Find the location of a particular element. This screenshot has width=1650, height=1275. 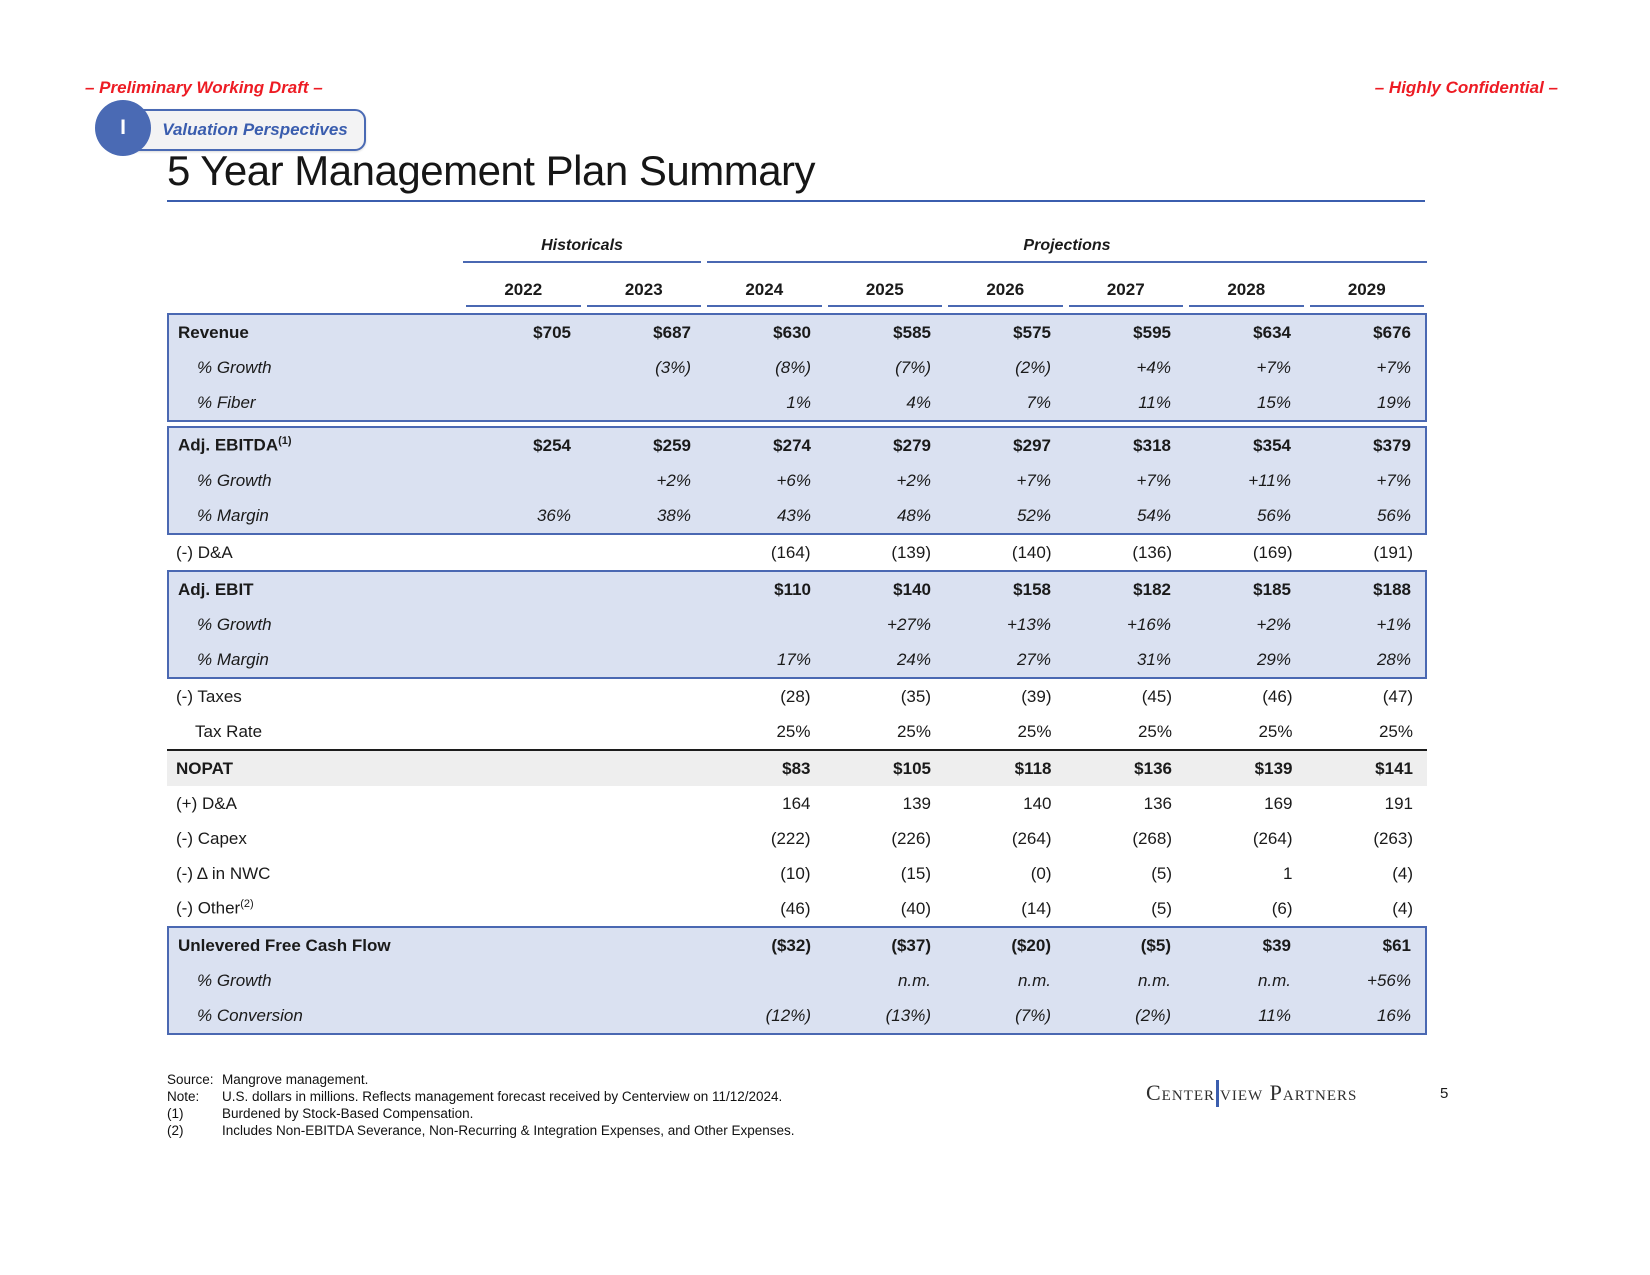

cell-value: $274 is located at coordinates (792, 445).